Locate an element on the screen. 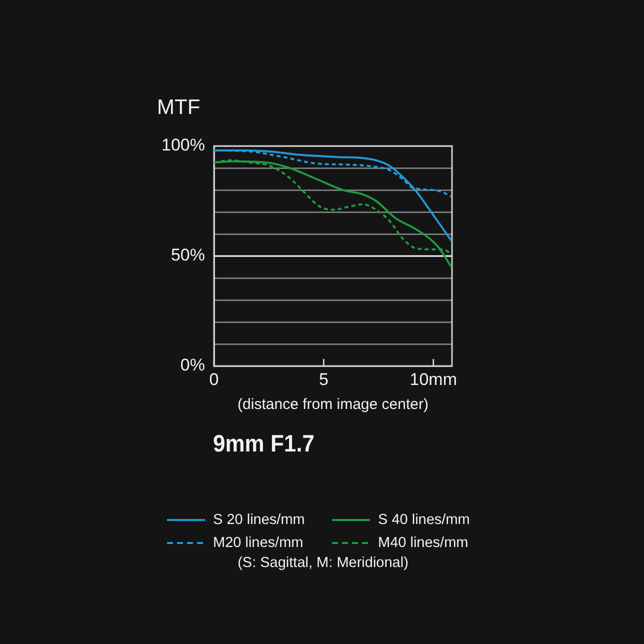 The width and height of the screenshot is (644, 644). y-tick-label: 100% is located at coordinates (183, 145).